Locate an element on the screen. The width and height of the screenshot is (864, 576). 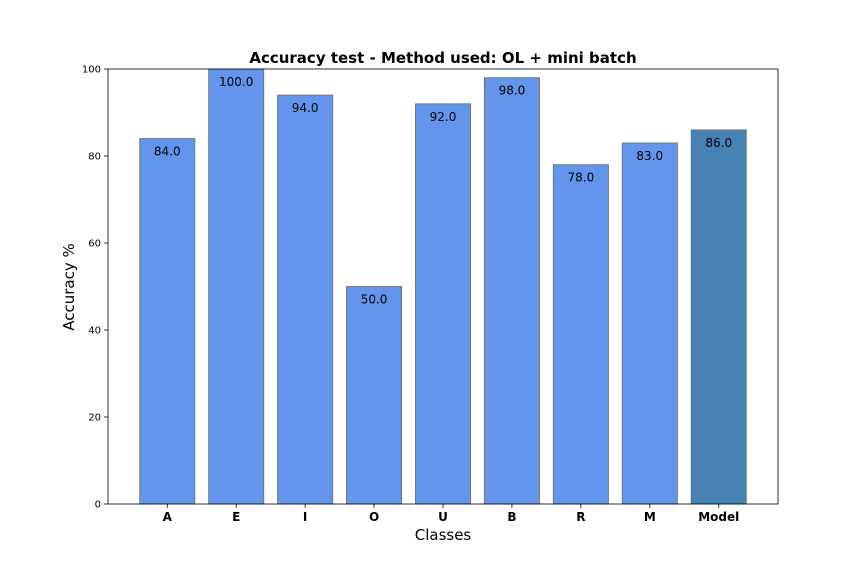
y-tick-label-100: 100 is located at coordinates (91, 70).